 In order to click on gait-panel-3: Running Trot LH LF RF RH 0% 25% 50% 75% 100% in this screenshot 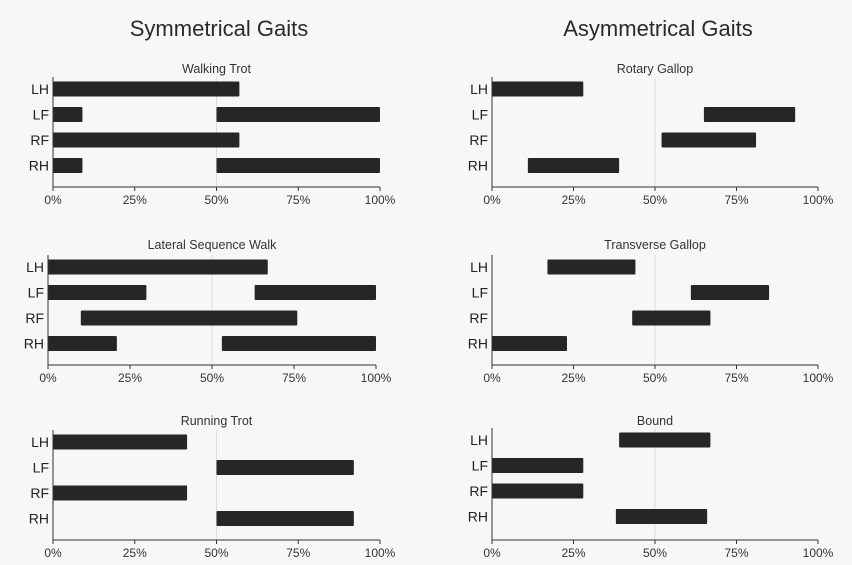, I will do `click(212, 487)`.